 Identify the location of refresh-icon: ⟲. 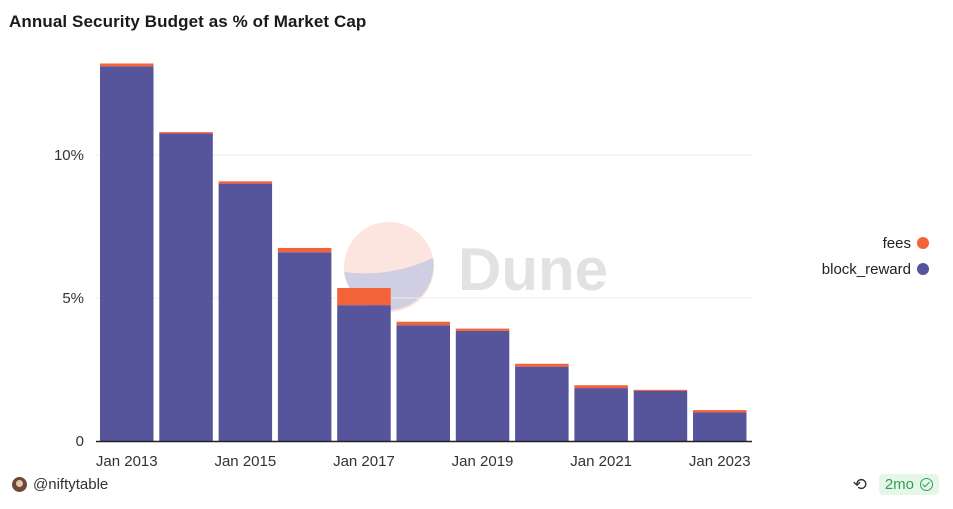
(859, 484).